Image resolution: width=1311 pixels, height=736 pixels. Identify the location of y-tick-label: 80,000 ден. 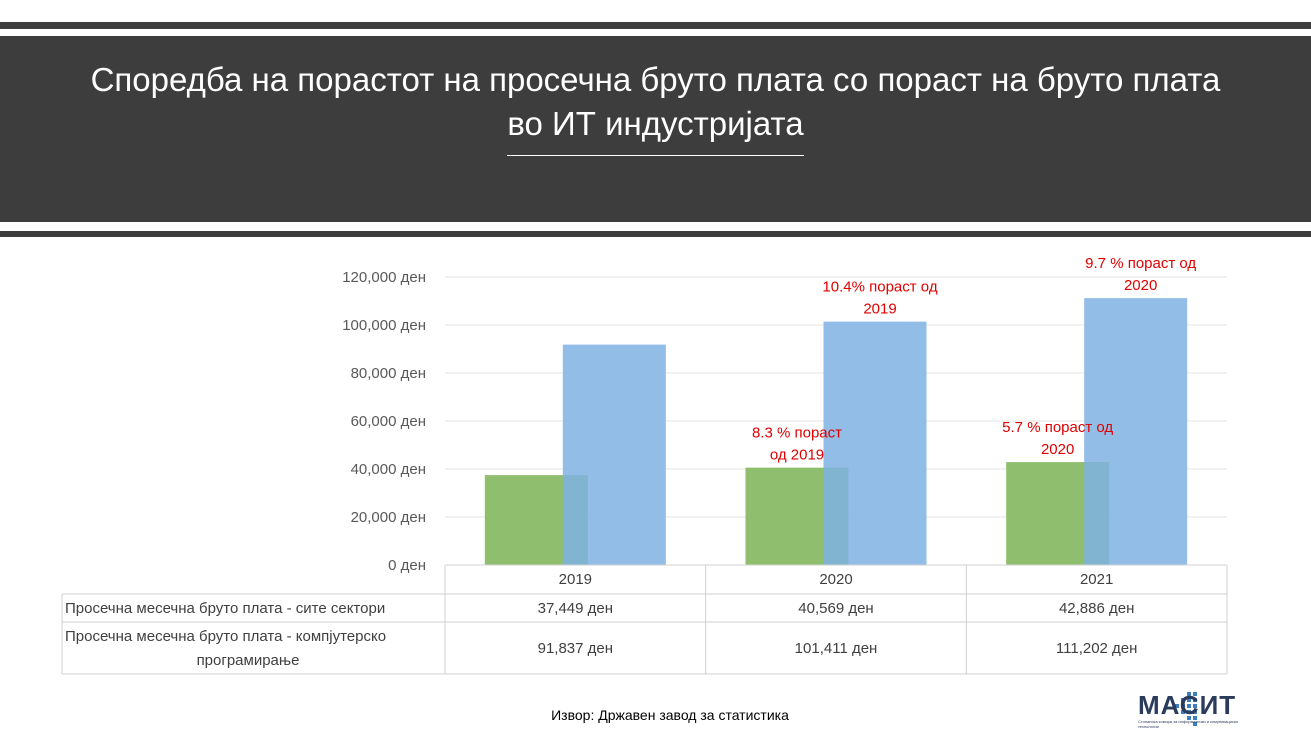
(388, 373).